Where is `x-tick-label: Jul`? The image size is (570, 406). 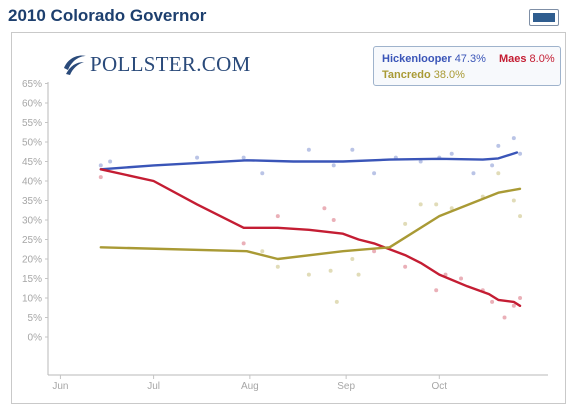 x-tick-label: Jul is located at coordinates (153, 386).